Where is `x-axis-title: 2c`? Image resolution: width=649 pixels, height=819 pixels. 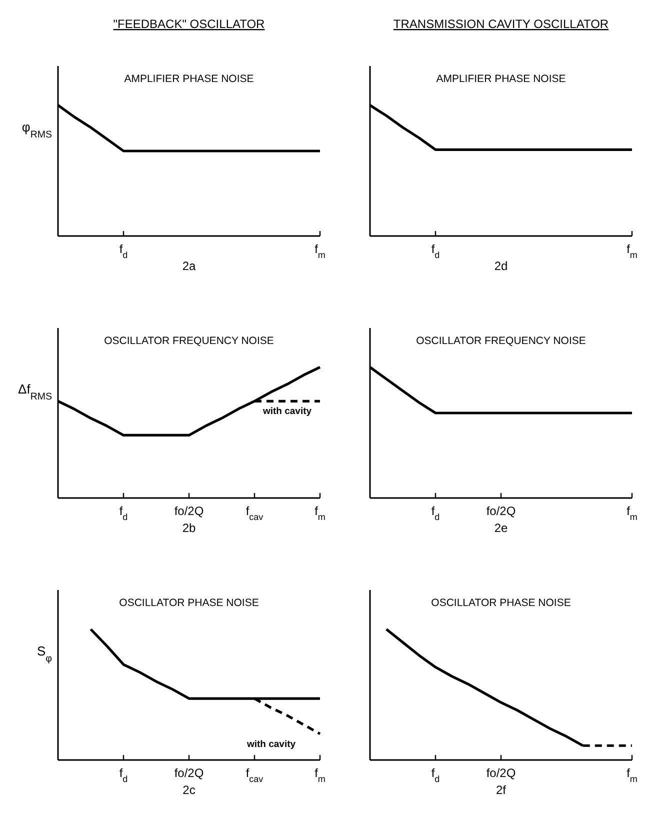 x-axis-title: 2c is located at coordinates (189, 790).